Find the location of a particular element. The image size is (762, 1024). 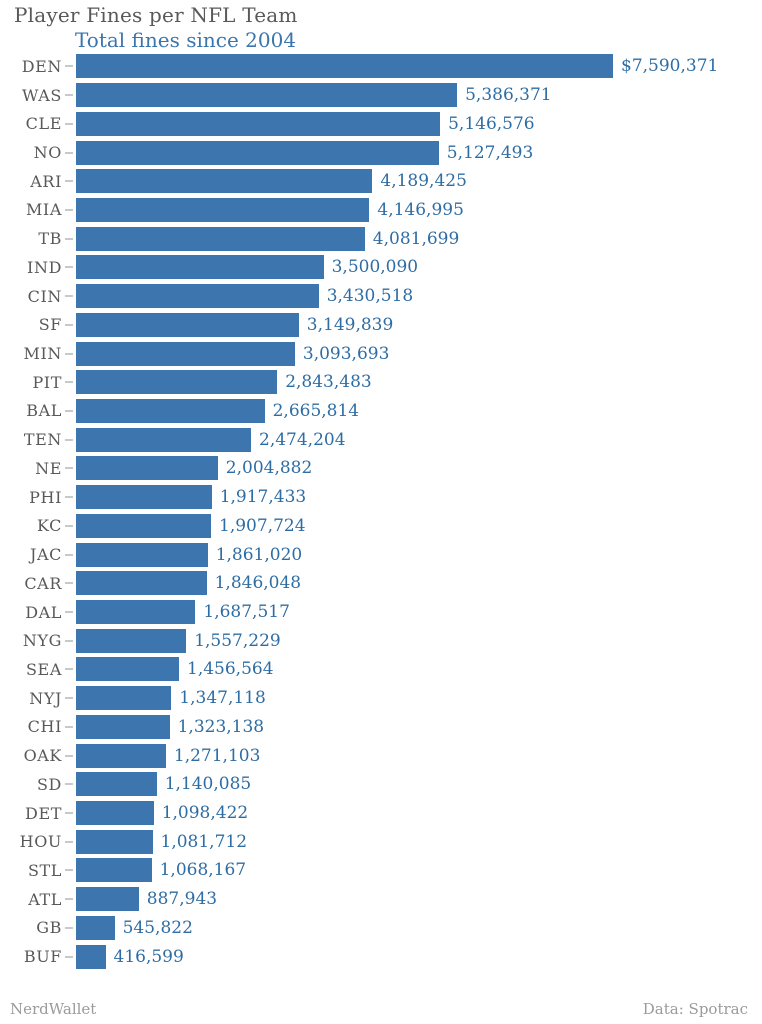

team-label: CHI is located at coordinates (44, 727).